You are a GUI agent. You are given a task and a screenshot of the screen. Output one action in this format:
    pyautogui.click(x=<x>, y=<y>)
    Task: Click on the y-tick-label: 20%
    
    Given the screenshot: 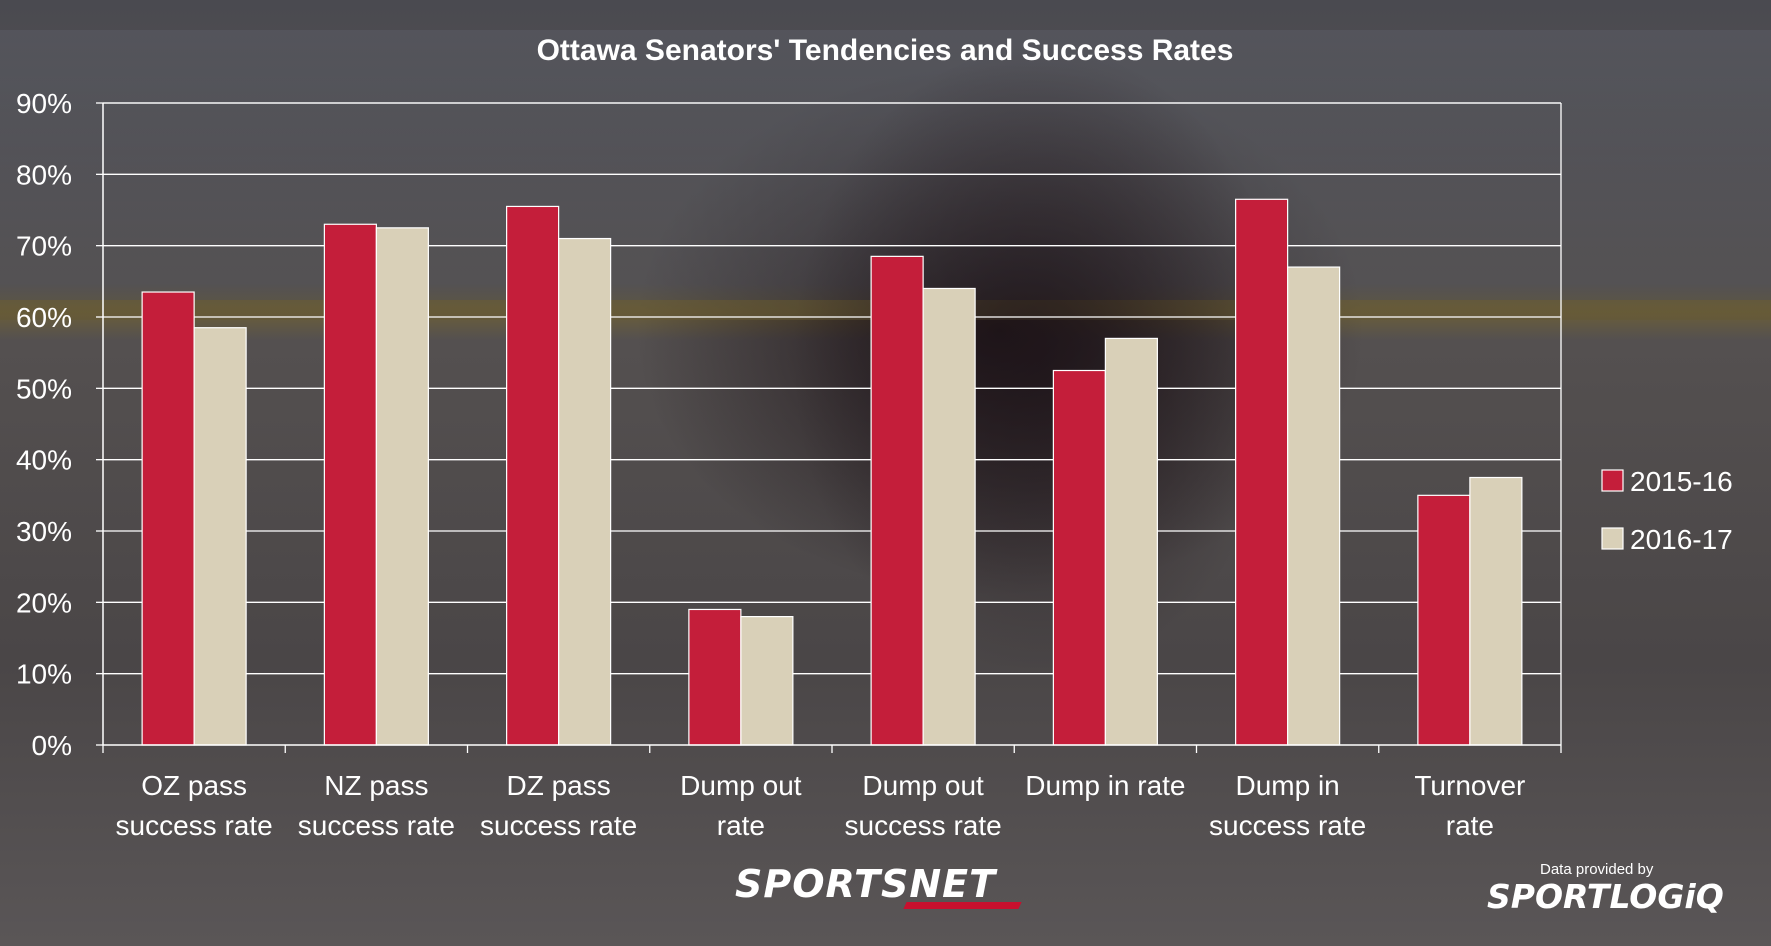 What is the action you would take?
    pyautogui.click(x=44, y=602)
    